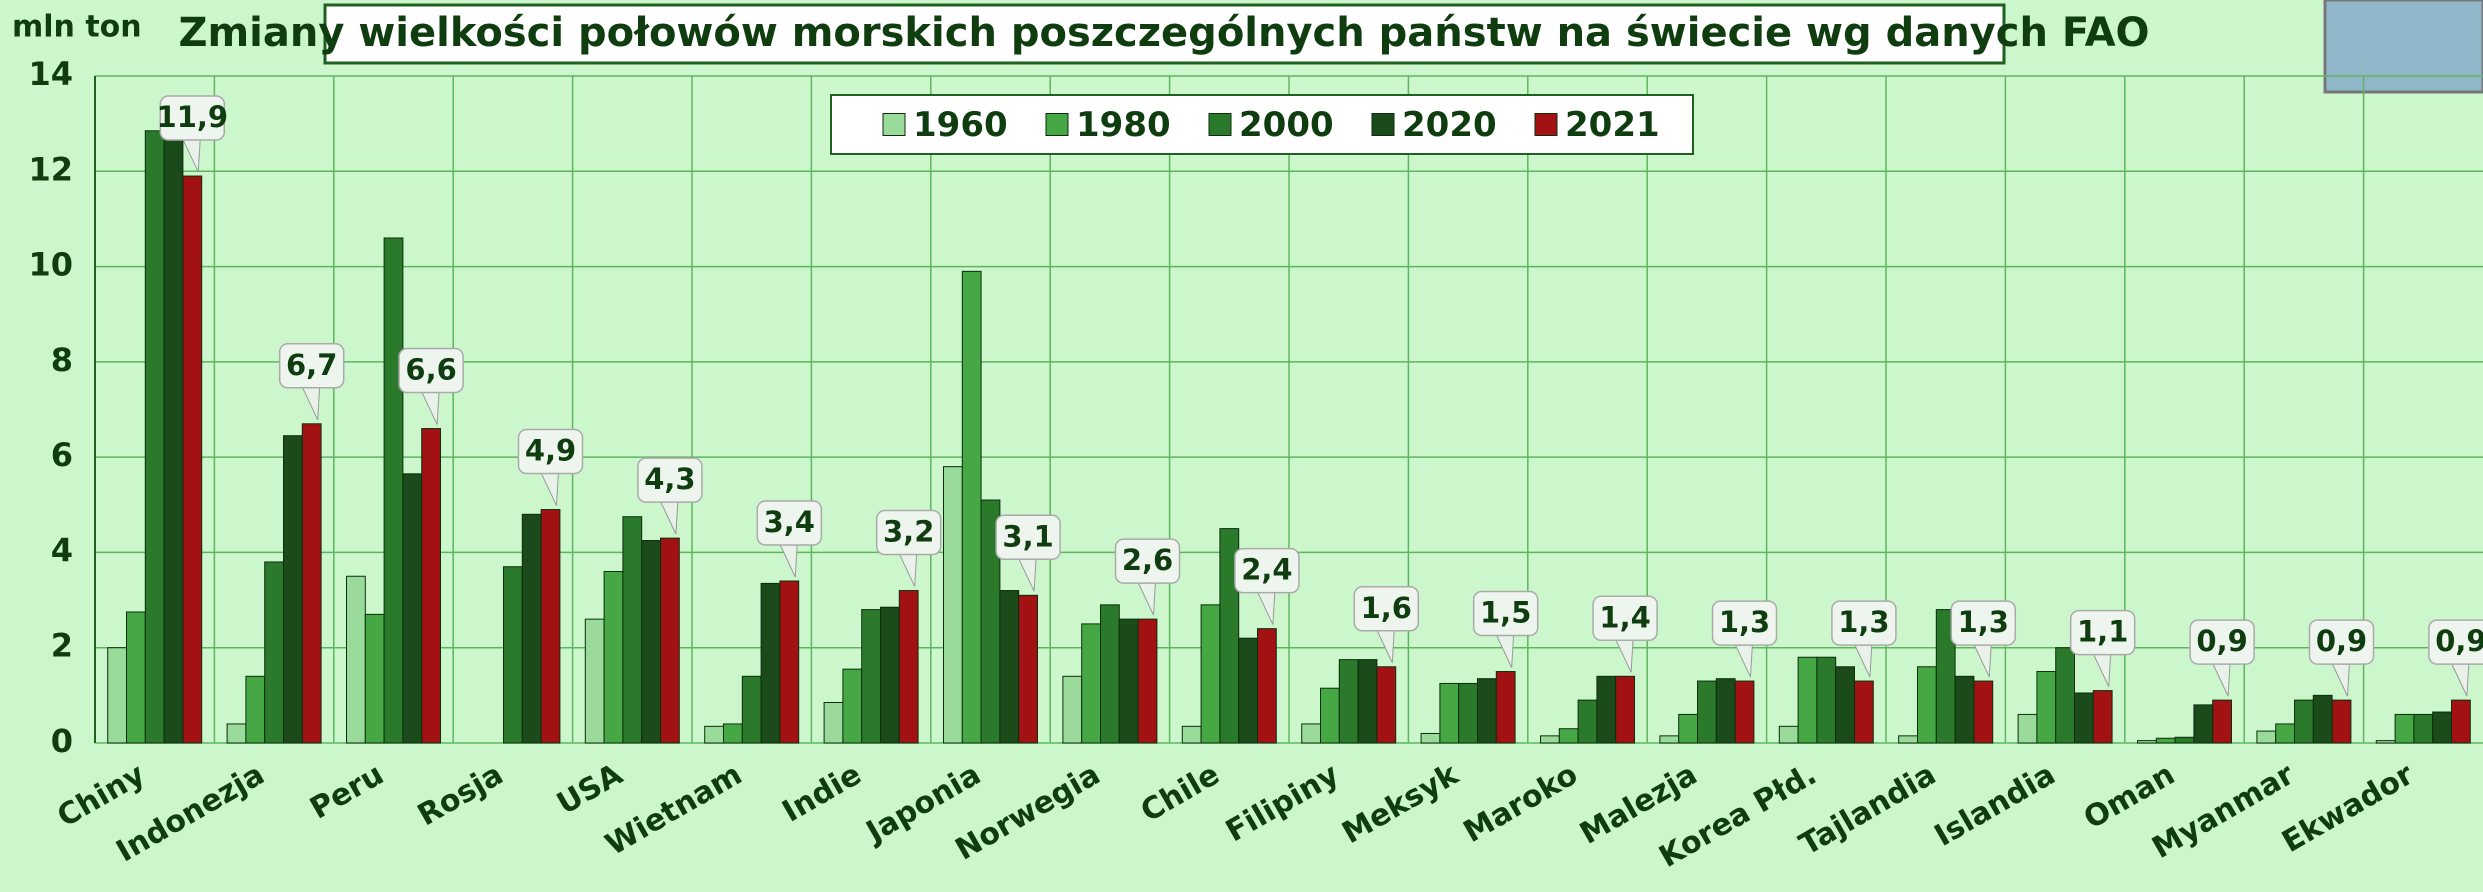 This screenshot has width=2483, height=892. I want to click on value-label: 1,6, so click(1386, 608).